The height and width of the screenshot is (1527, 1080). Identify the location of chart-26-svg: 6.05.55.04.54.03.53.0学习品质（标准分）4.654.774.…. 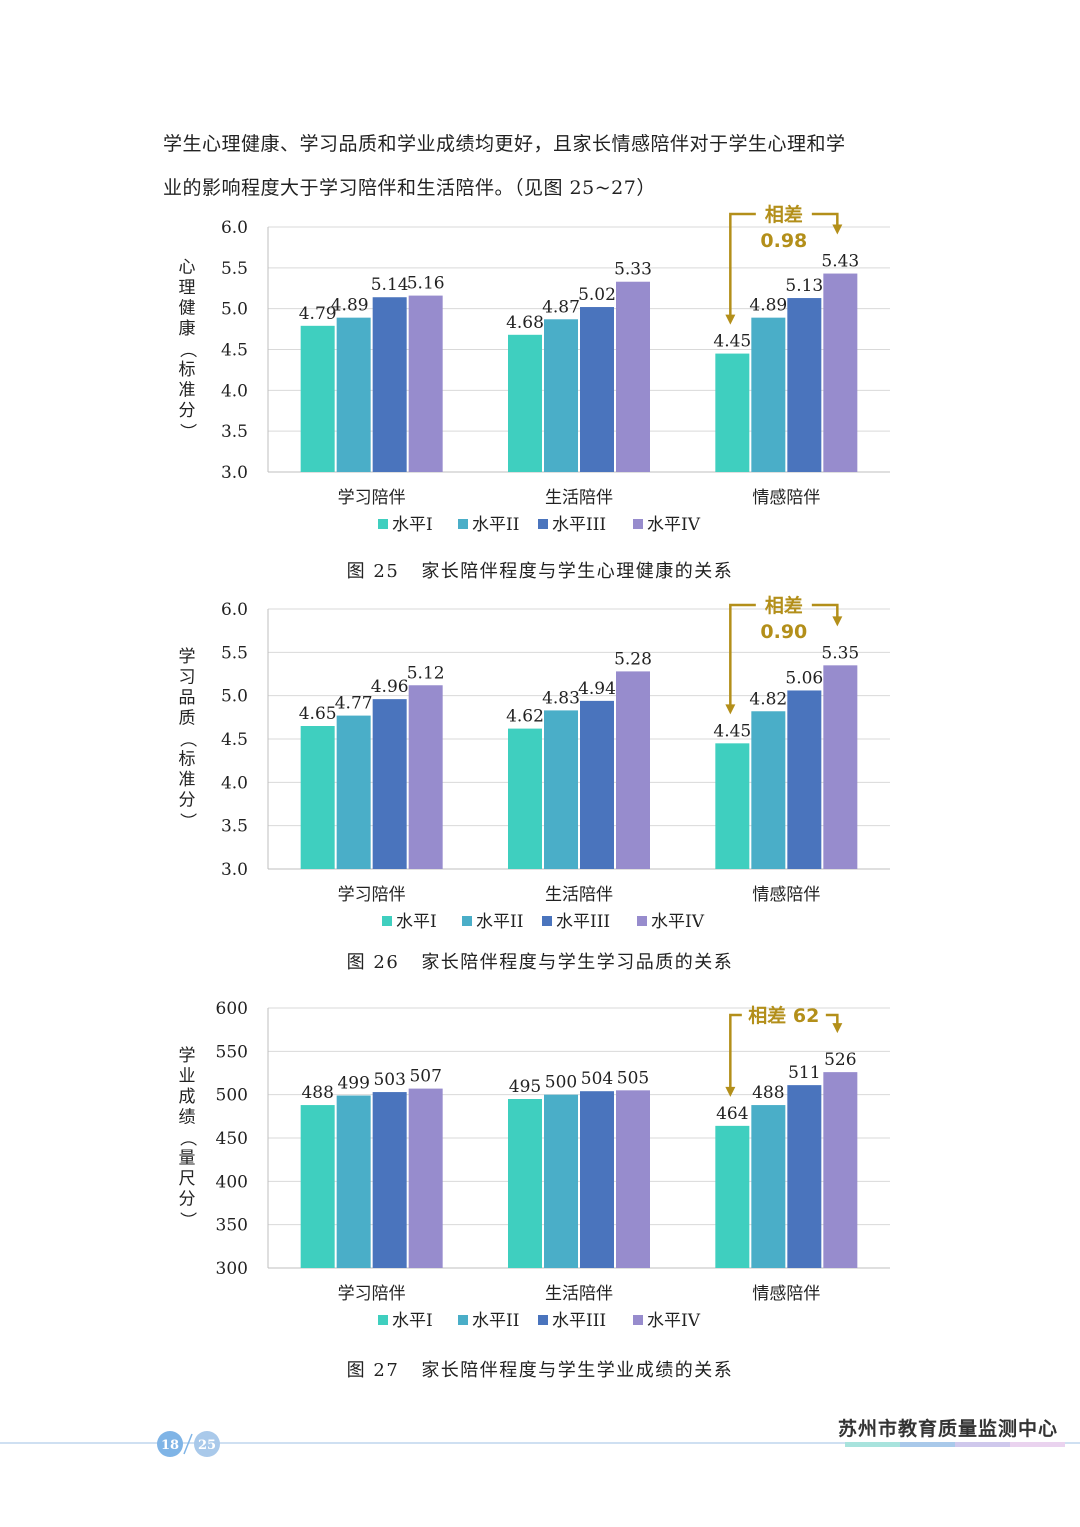
(533, 763).